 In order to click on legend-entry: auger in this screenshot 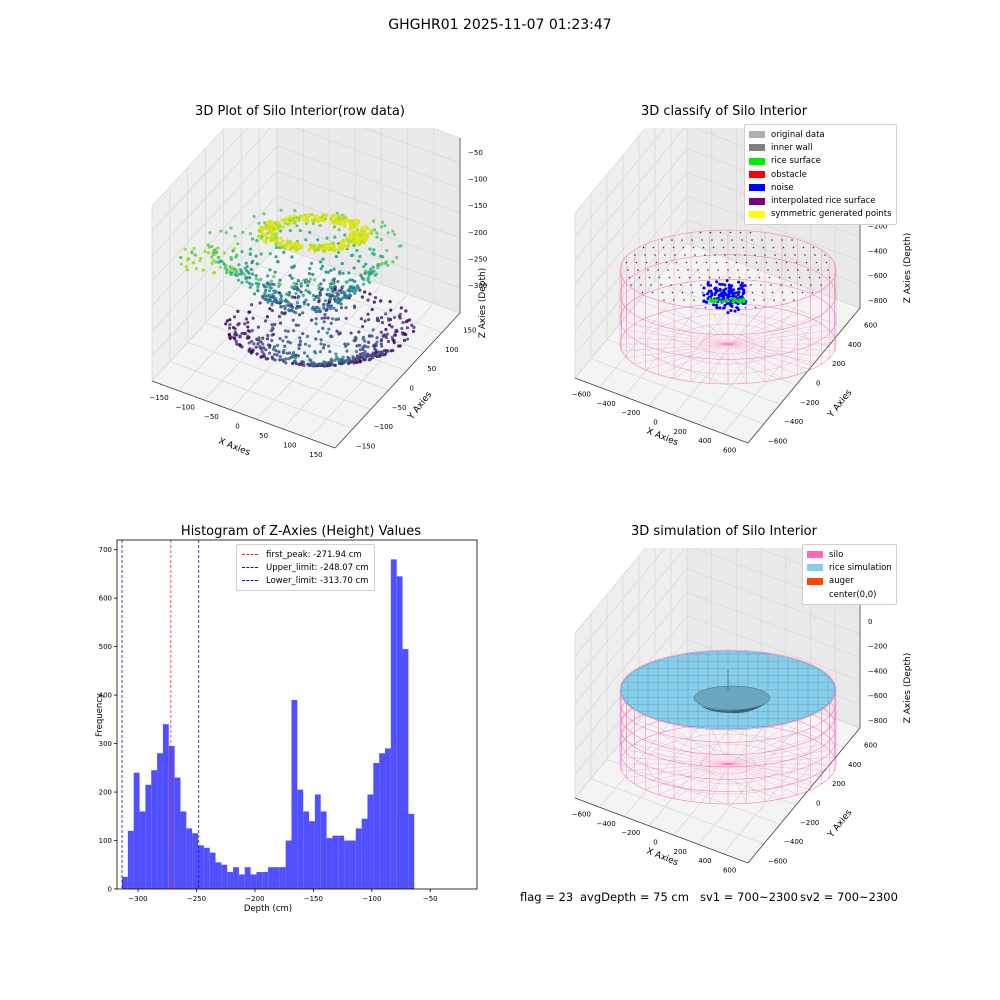, I will do `click(849, 581)`.